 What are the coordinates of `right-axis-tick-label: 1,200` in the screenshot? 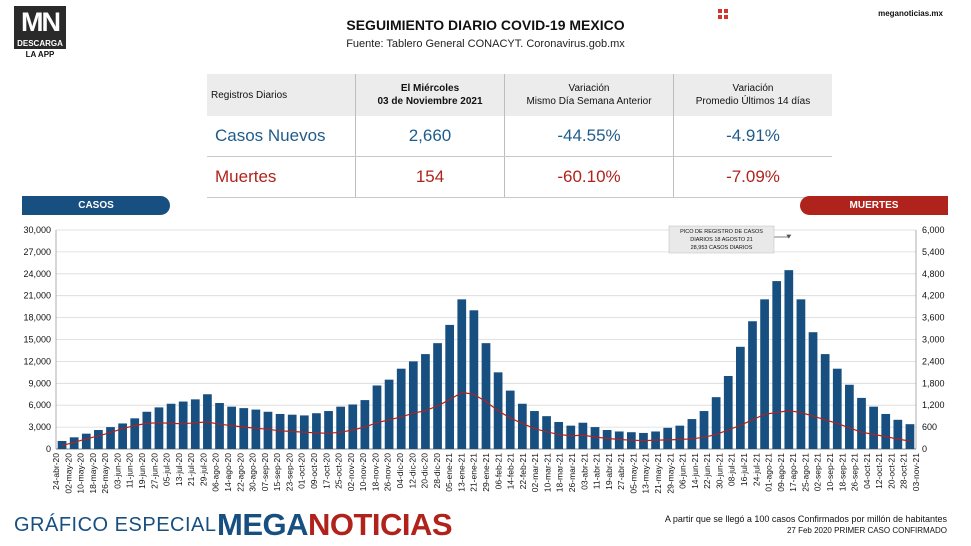 It's located at (933, 405).